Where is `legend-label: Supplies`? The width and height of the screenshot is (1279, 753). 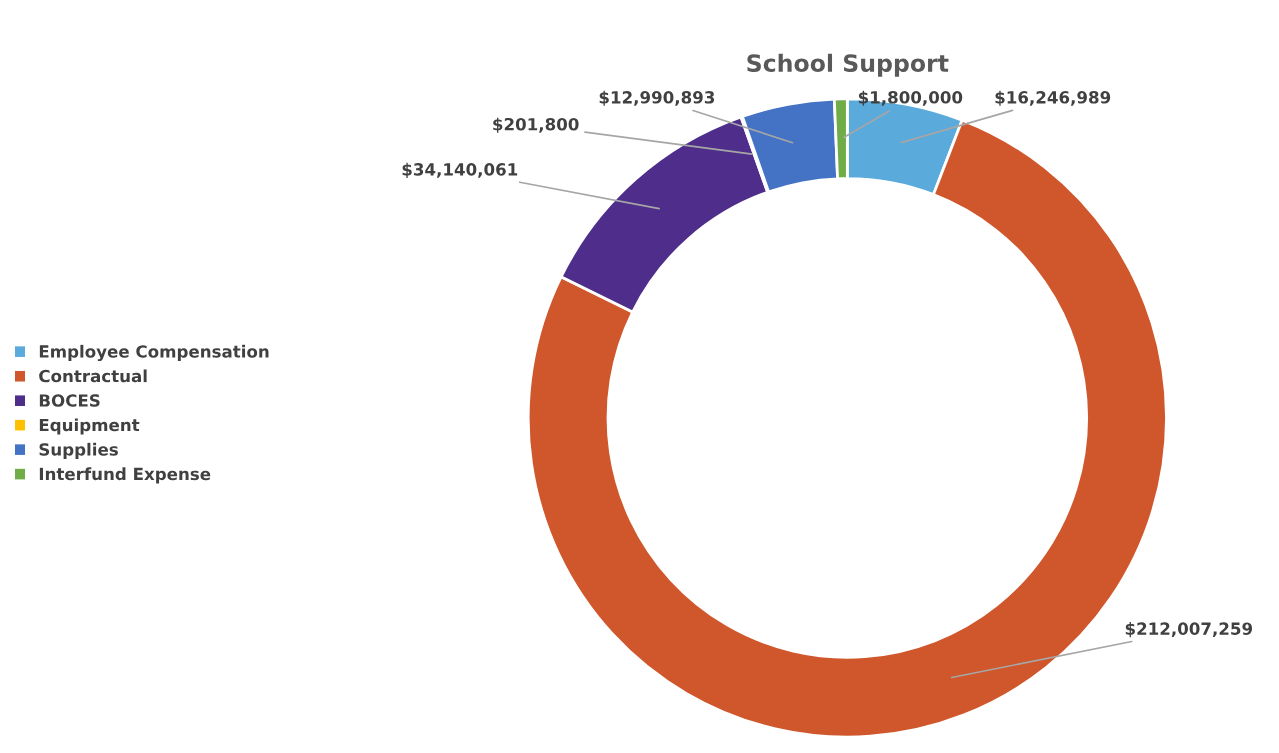 legend-label: Supplies is located at coordinates (78, 450).